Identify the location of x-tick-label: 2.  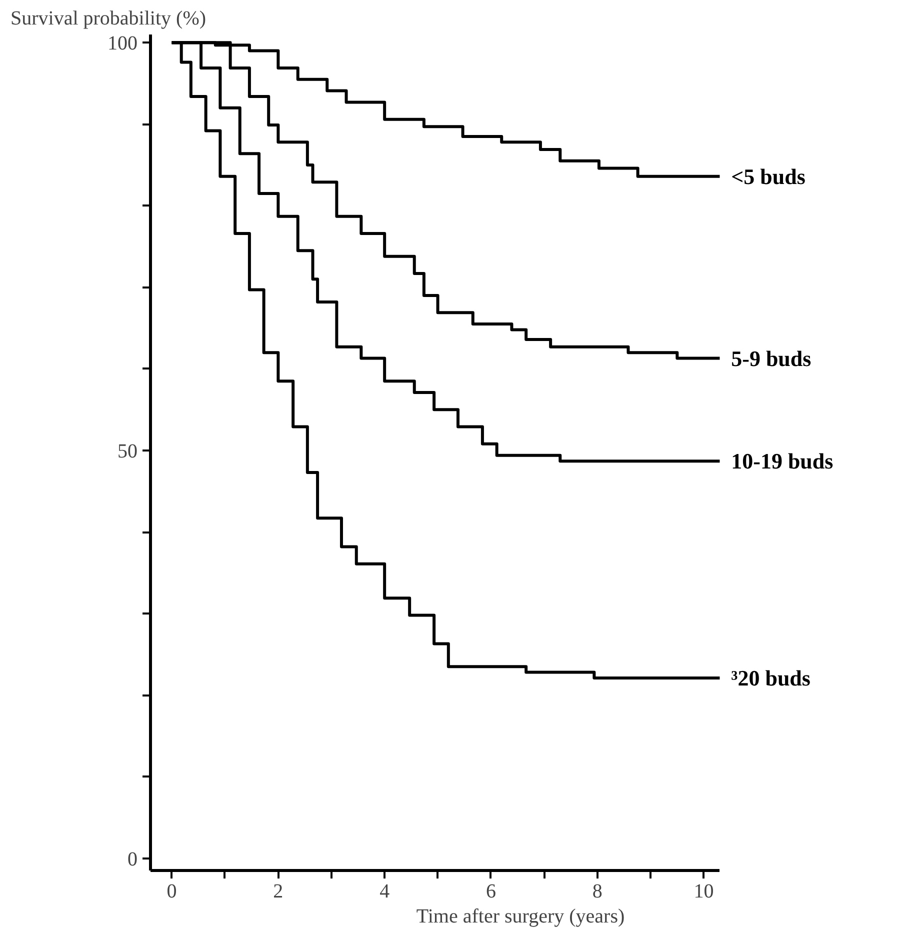
(278, 891).